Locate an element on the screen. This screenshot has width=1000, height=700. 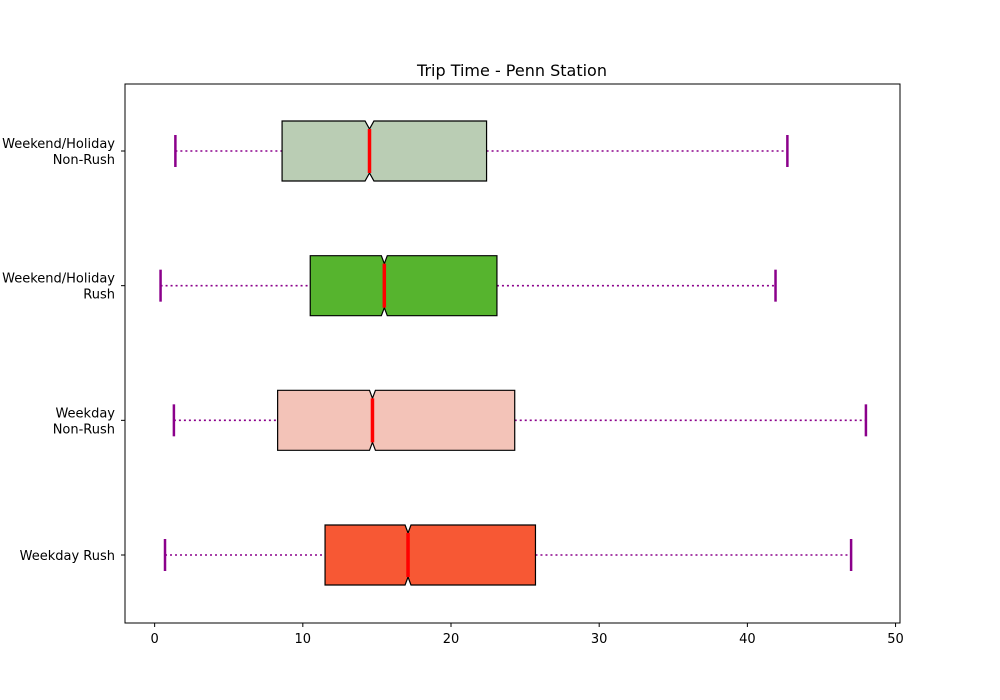
y-tick-label: Weekday Rush is located at coordinates (67, 556).